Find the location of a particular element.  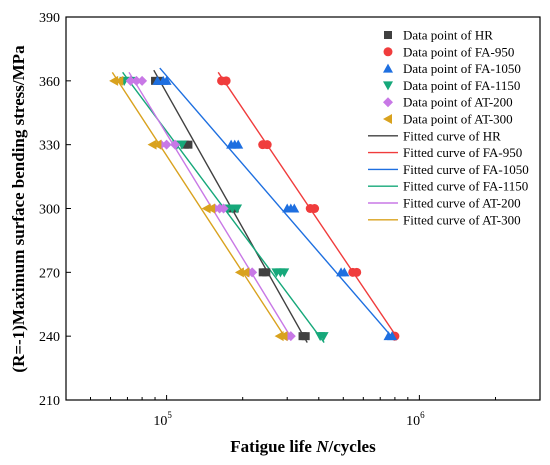

x-tick-label: 10⁵ is located at coordinates (162, 419).